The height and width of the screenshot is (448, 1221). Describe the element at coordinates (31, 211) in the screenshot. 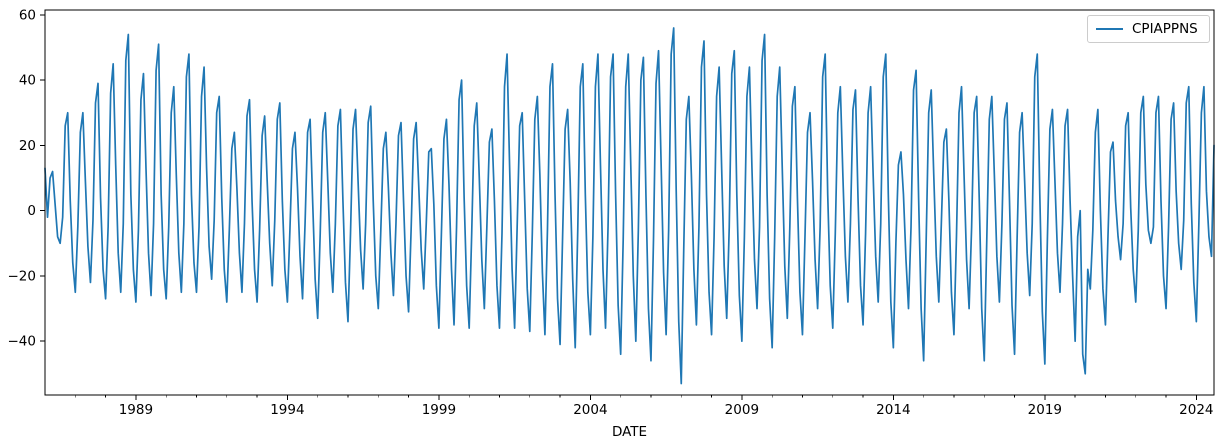

I see `y-axis-tick-label: 0` at that location.